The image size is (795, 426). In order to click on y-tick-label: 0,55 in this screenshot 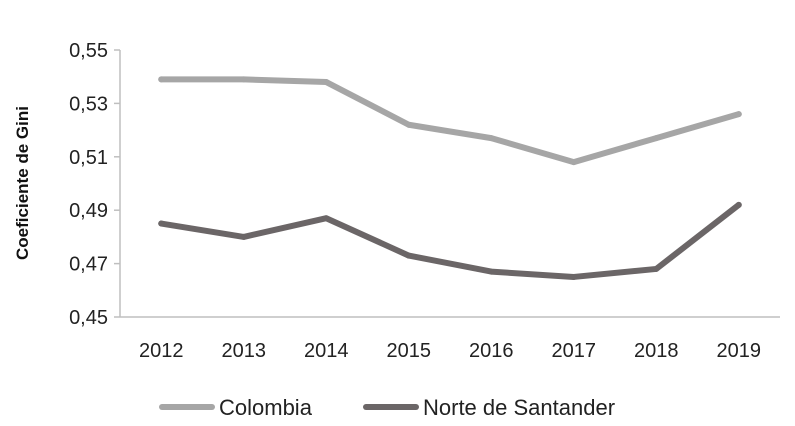, I will do `click(88, 51)`.